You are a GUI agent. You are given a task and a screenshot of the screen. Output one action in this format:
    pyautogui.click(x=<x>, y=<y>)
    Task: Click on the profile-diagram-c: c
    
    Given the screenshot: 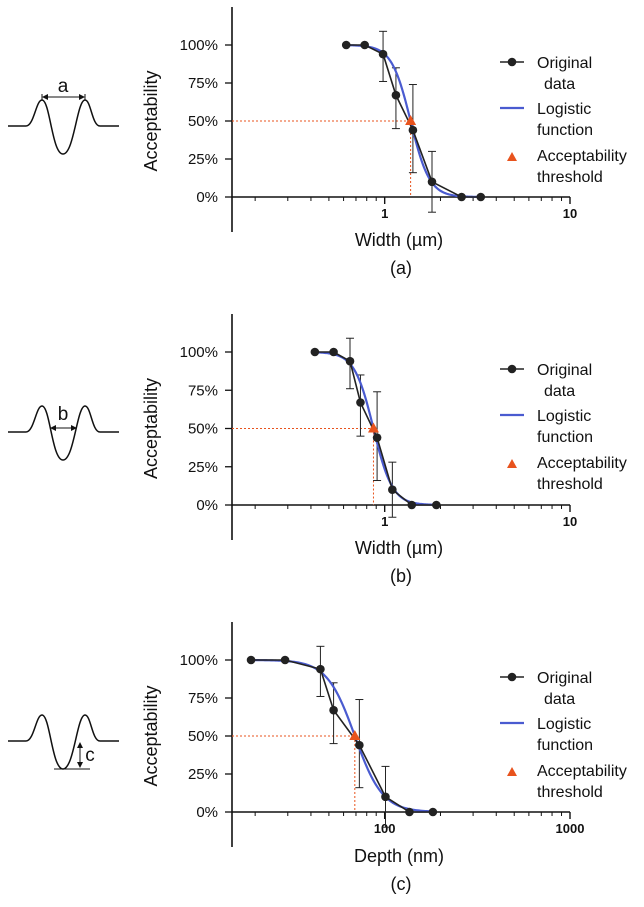 What is the action you would take?
    pyautogui.click(x=63, y=742)
    